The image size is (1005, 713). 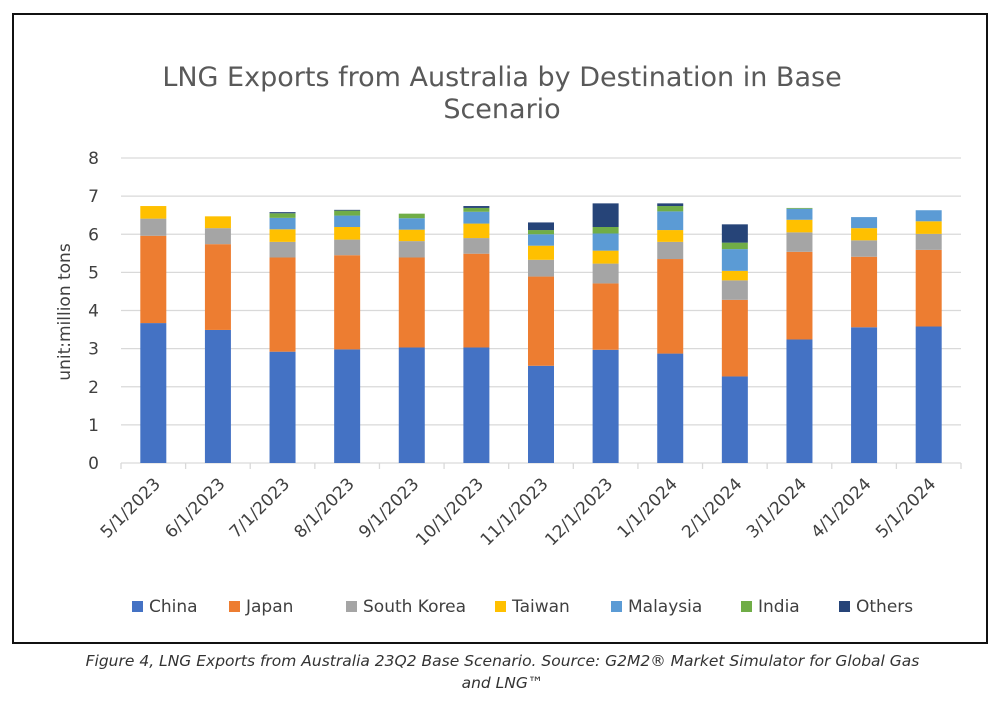 What do you see at coordinates (93, 388) in the screenshot?
I see `y-tick-label: 2` at bounding box center [93, 388].